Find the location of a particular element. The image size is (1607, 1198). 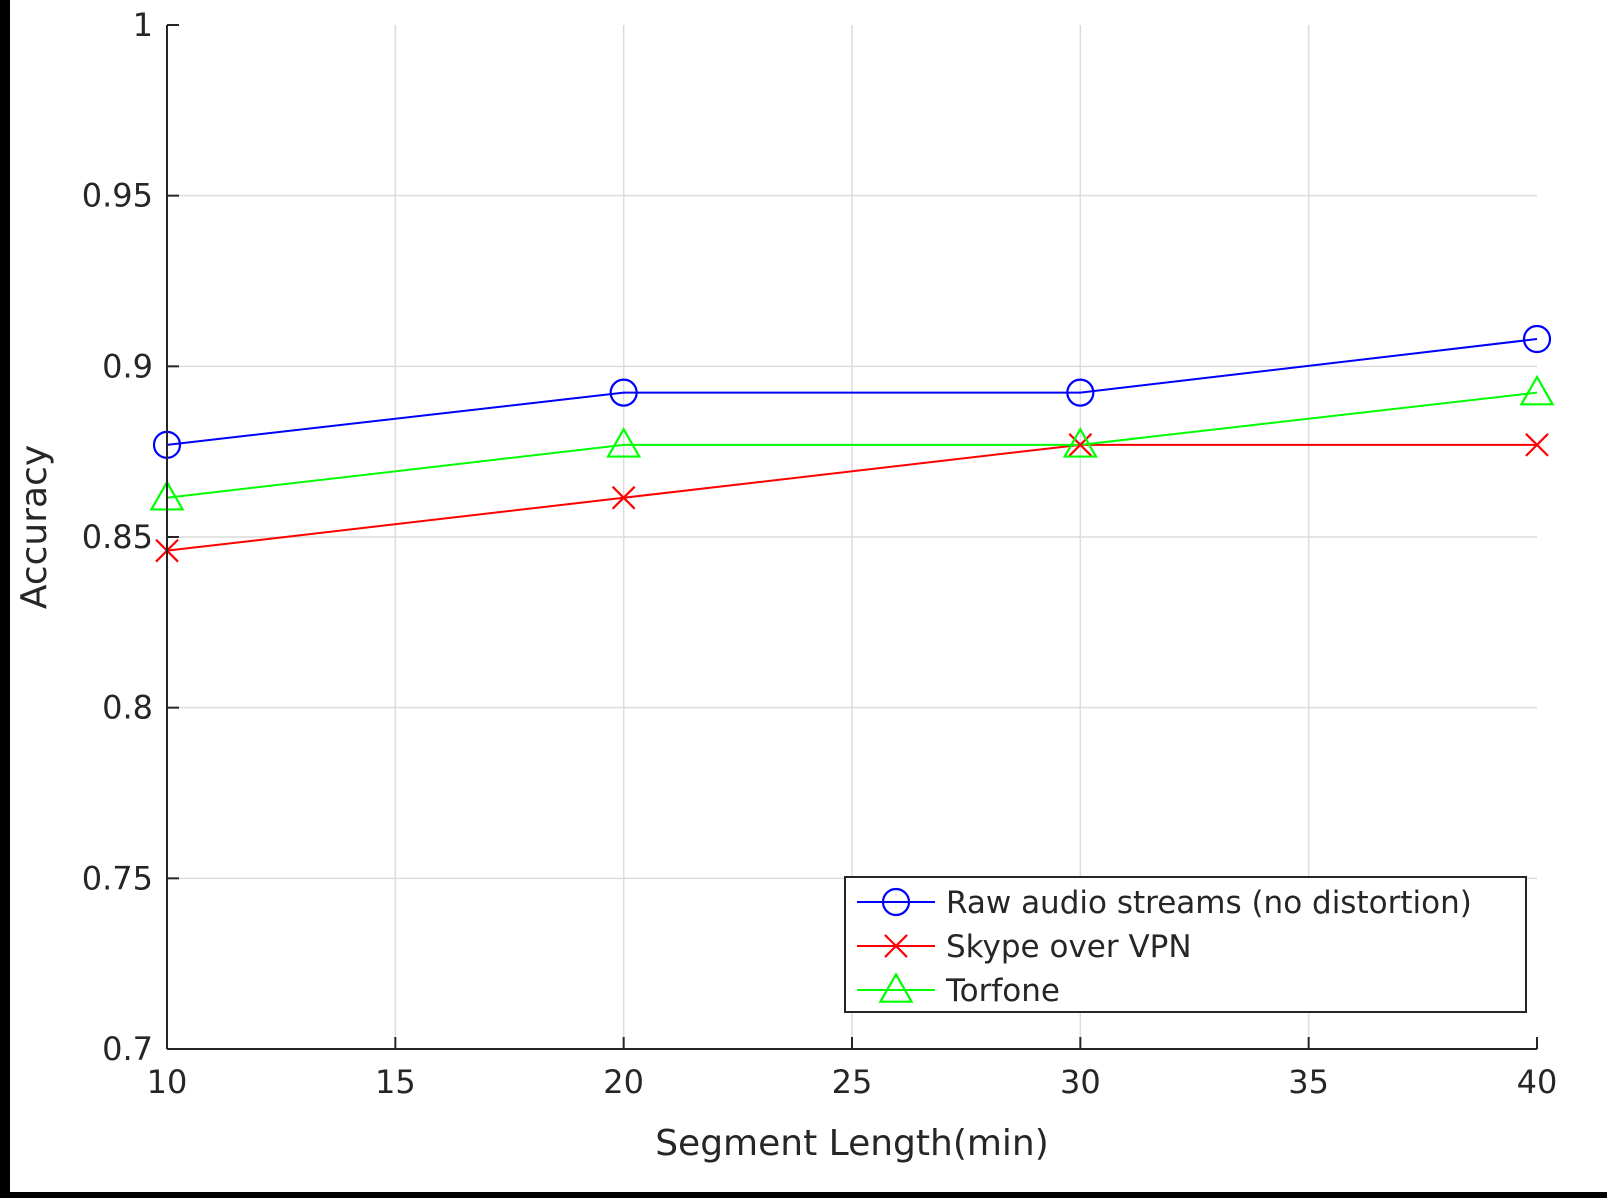

legend-entry-label: Torfone is located at coordinates (1002, 991).